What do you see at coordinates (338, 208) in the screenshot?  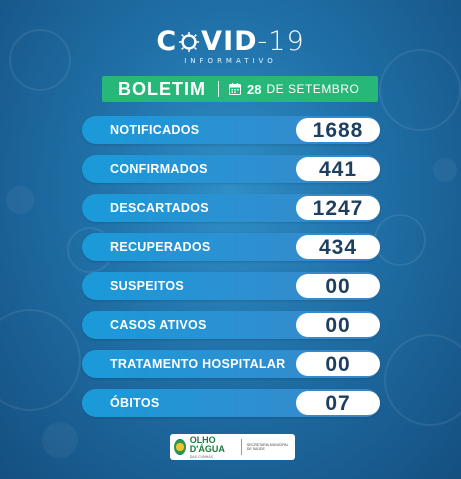 I see `stat-value: 1247` at bounding box center [338, 208].